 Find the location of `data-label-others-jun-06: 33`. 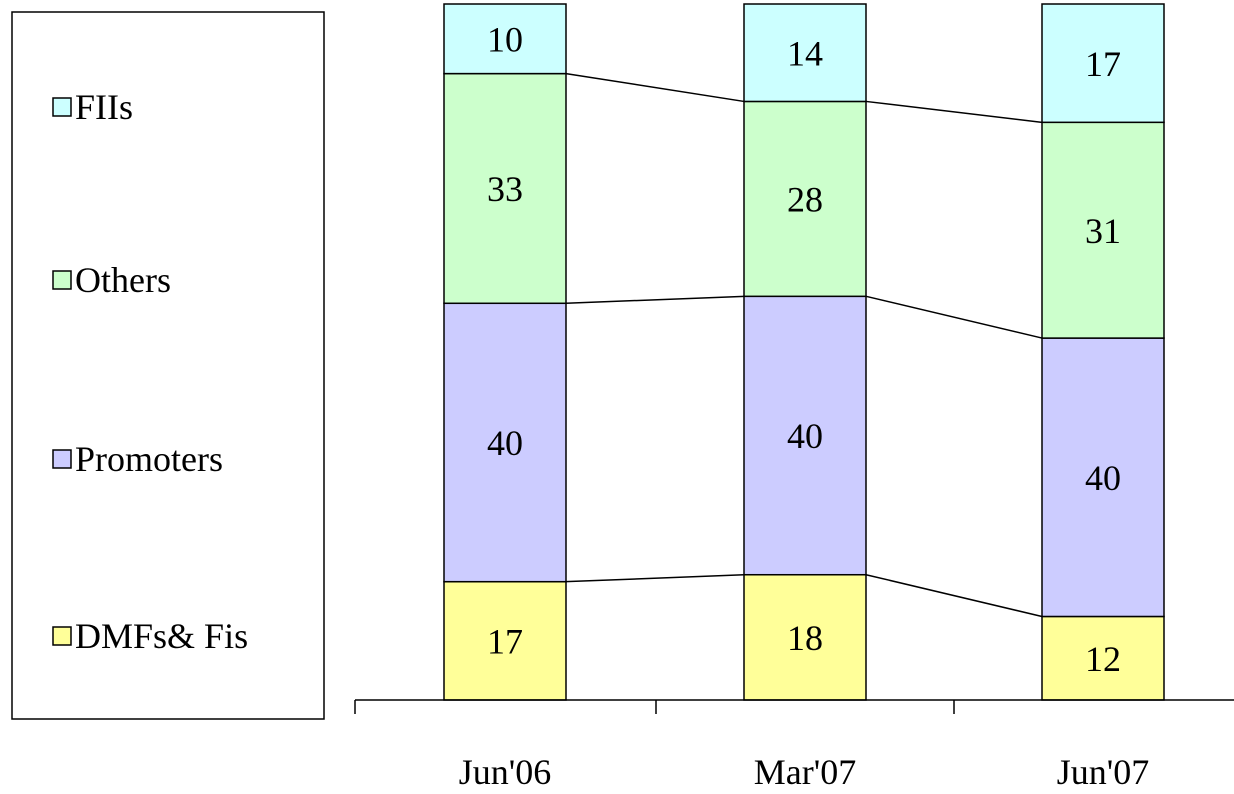

data-label-others-jun-06: 33 is located at coordinates (505, 189).